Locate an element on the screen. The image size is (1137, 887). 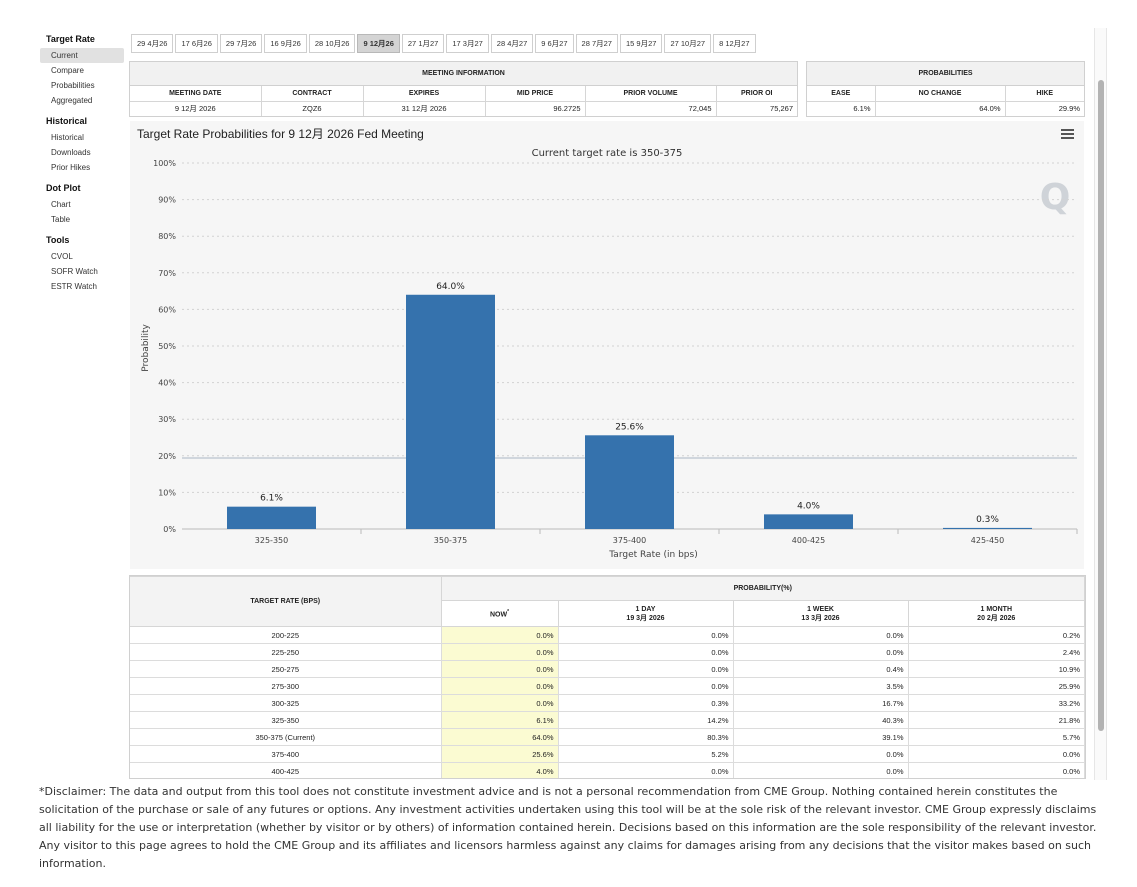
x-tick-label: 400-425 is located at coordinates (808, 540).